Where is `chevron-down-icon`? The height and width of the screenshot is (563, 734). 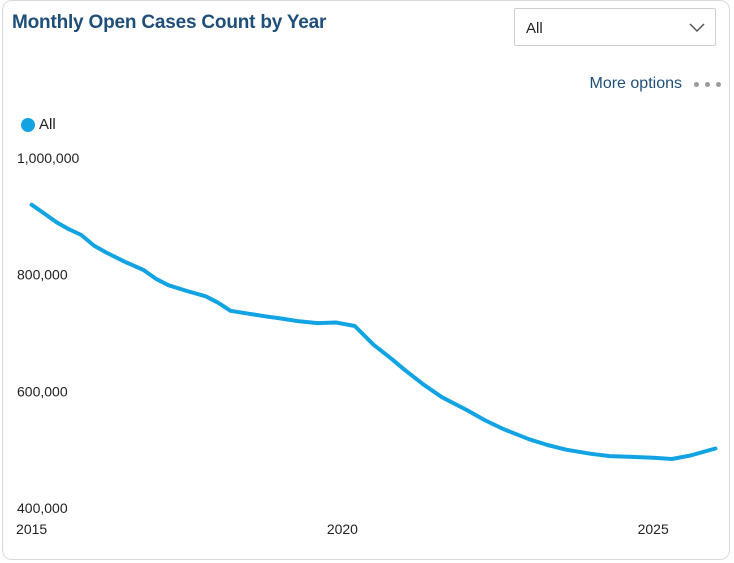
chevron-down-icon is located at coordinates (697, 28).